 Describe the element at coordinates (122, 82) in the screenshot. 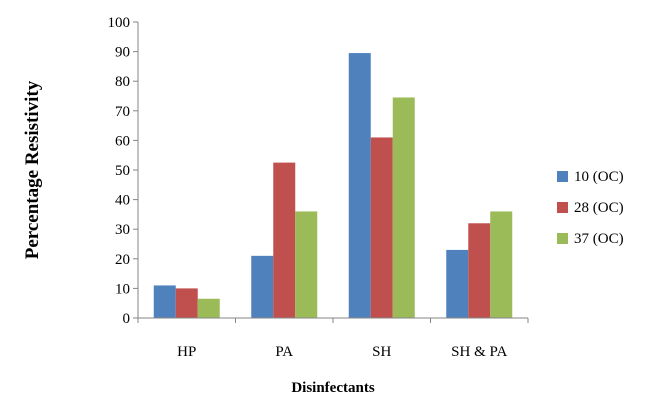

I see `y-tick-label: 80` at that location.